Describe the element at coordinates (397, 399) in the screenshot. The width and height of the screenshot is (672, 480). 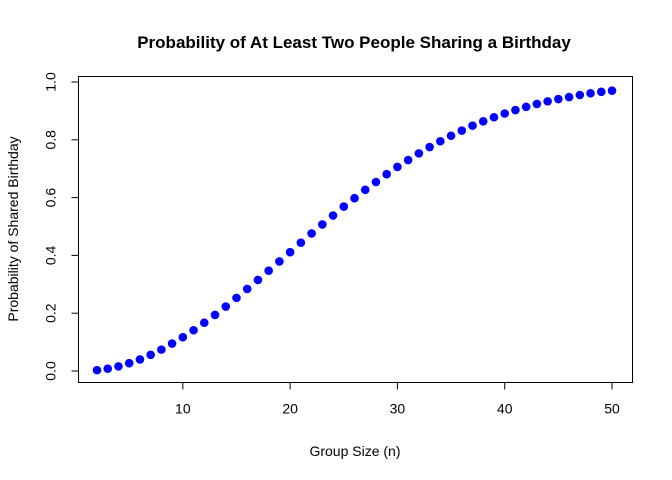
I see `x-axis: 10 20 30 40 50` at that location.